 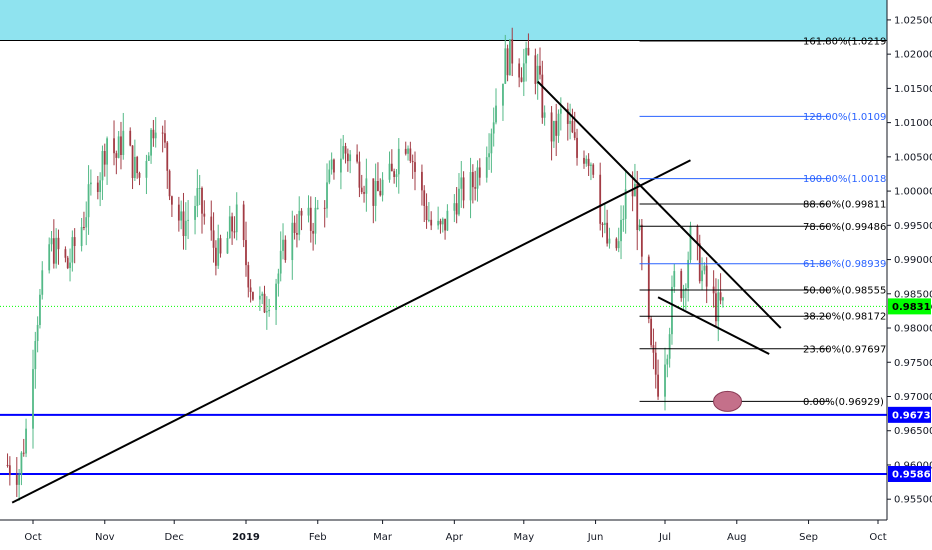 What do you see at coordinates (659, 204) in the screenshot?
I see `trendline` at bounding box center [659, 204].